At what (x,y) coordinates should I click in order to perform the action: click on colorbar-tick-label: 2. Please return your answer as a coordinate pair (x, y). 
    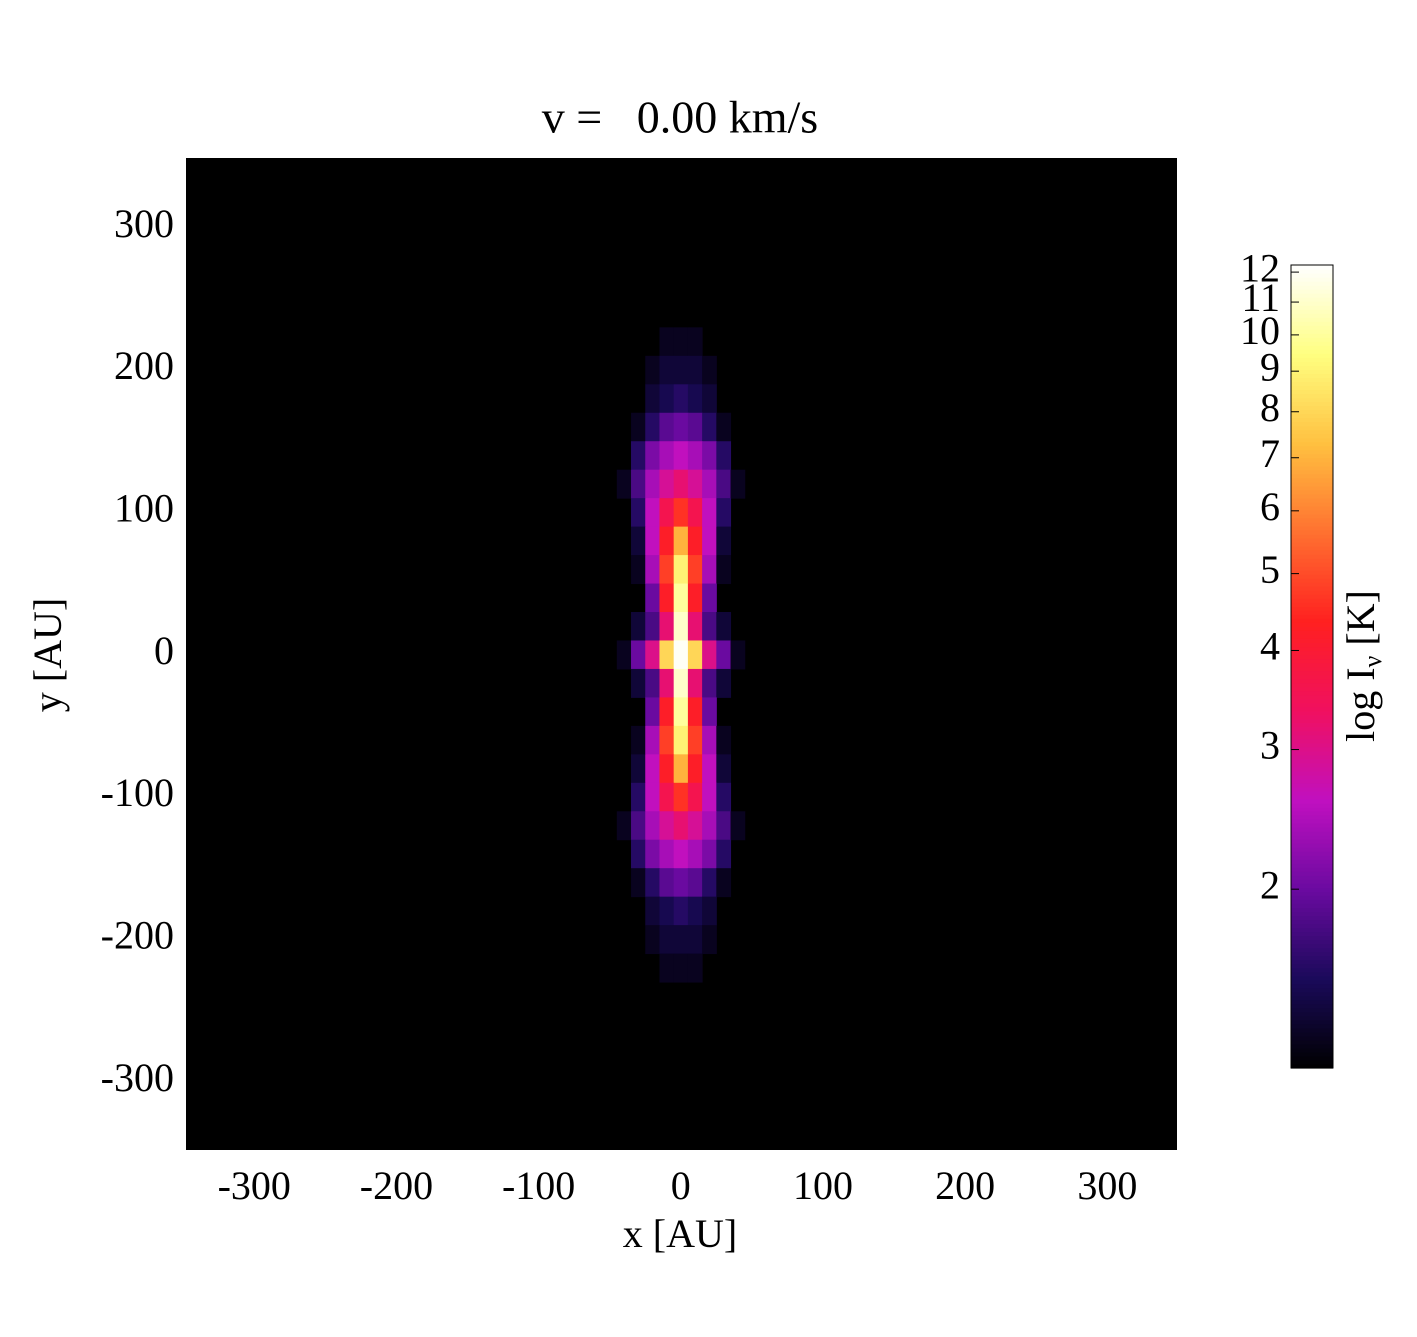
    Looking at the image, I should click on (1270, 884).